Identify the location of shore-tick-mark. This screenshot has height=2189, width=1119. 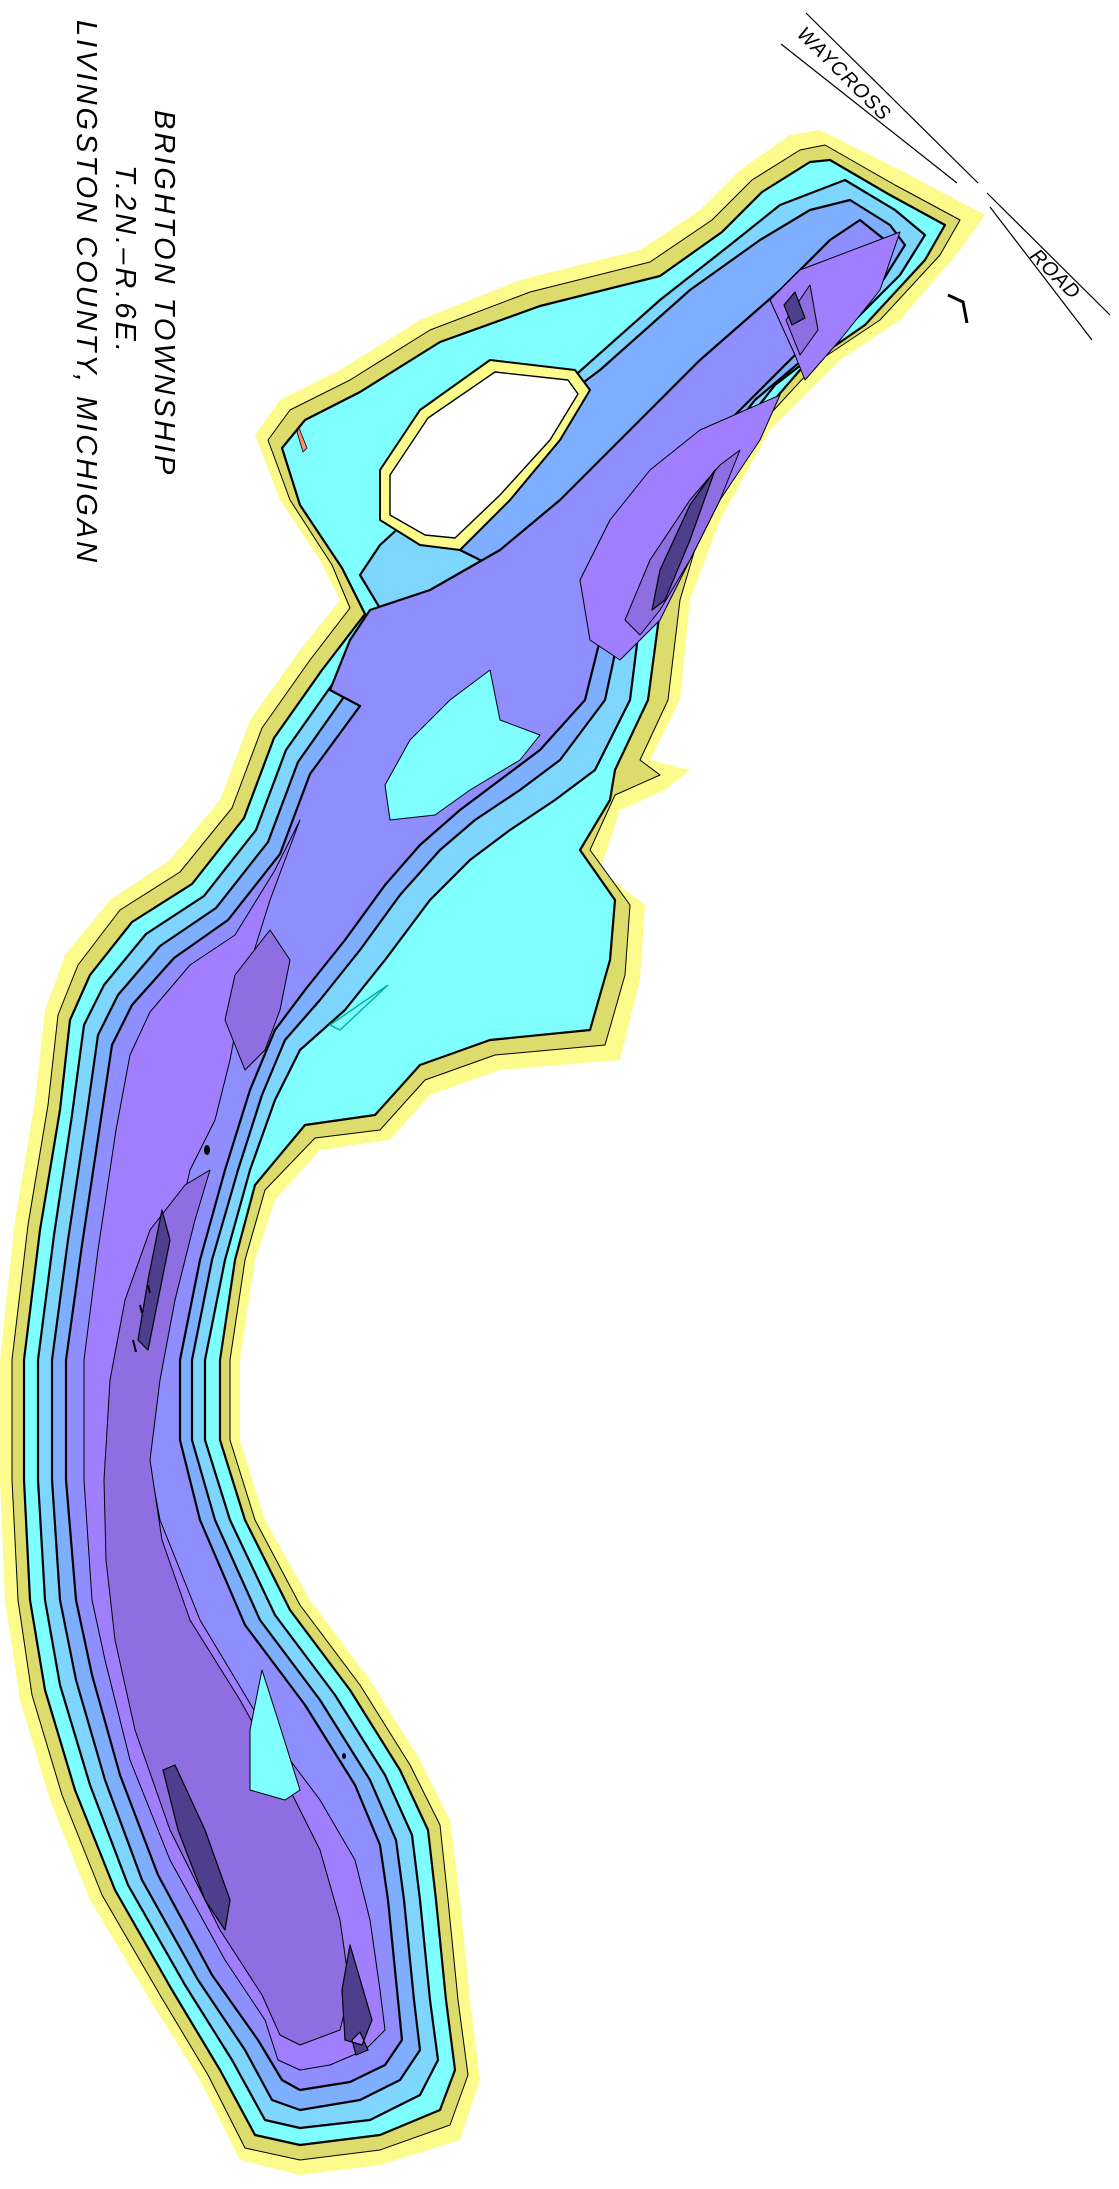
(958, 308).